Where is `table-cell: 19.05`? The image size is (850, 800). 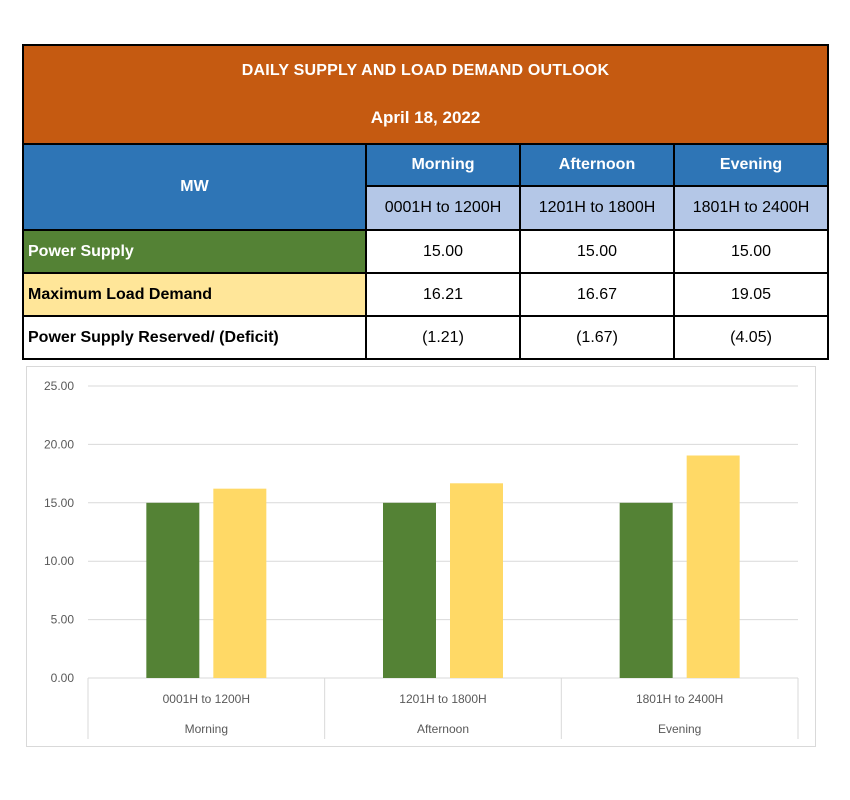 table-cell: 19.05 is located at coordinates (751, 294).